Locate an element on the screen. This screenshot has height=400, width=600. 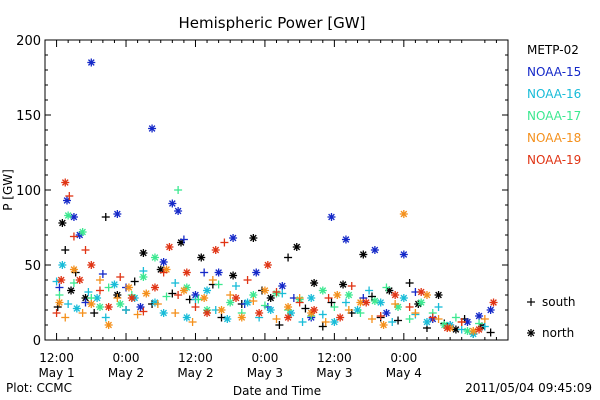
x-tick-date: May 4 is located at coordinates (404, 373).